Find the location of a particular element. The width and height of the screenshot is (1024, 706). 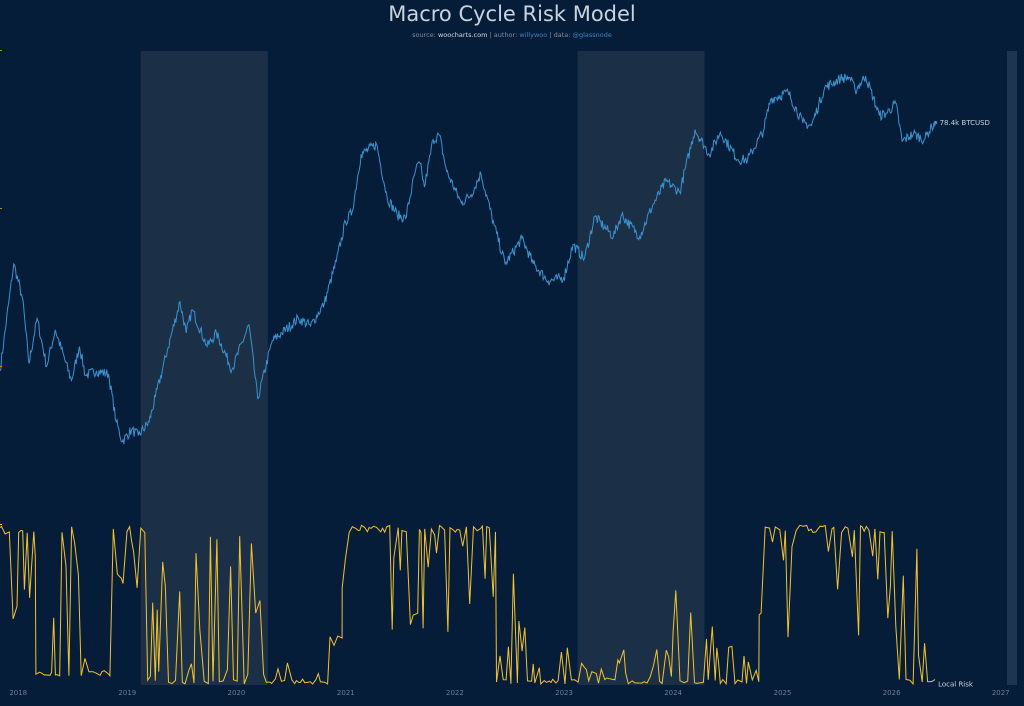

y-axis-marks is located at coordinates (1, 287).